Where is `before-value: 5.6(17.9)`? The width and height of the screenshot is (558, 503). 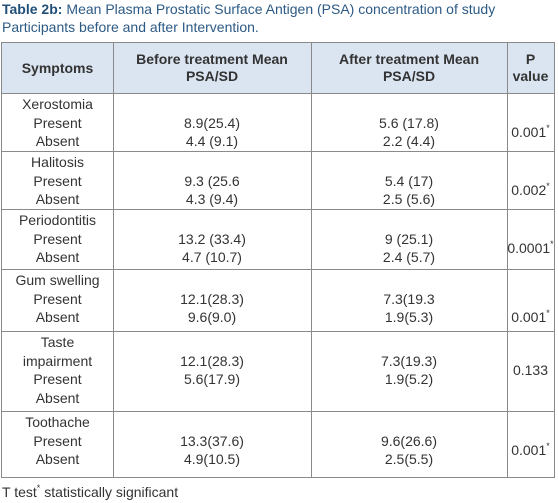 before-value: 5.6(17.9) is located at coordinates (212, 379).